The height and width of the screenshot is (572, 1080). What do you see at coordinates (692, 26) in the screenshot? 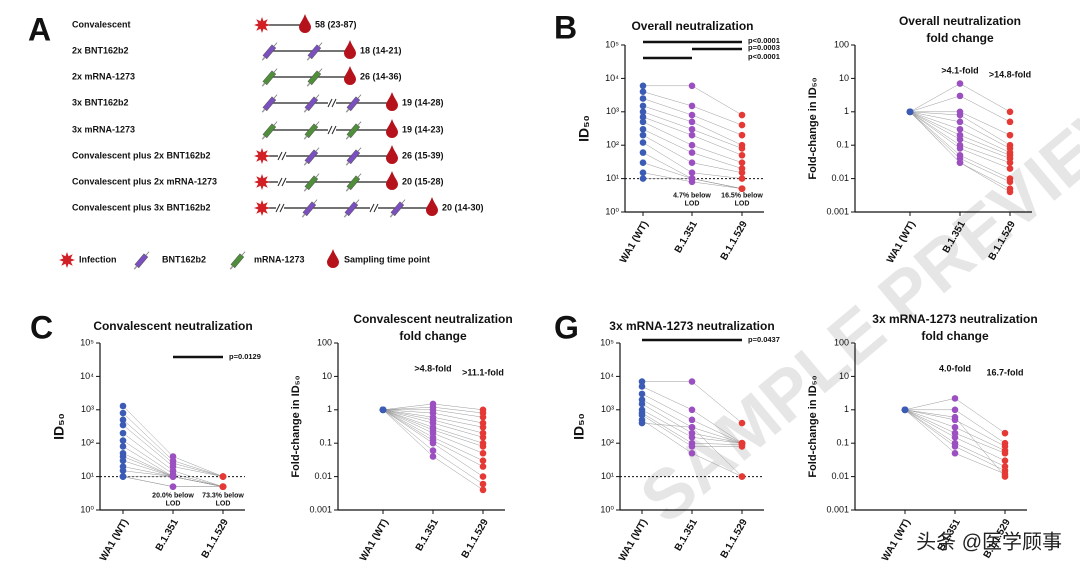
I see `chart-title: Overall neutralization` at bounding box center [692, 26].